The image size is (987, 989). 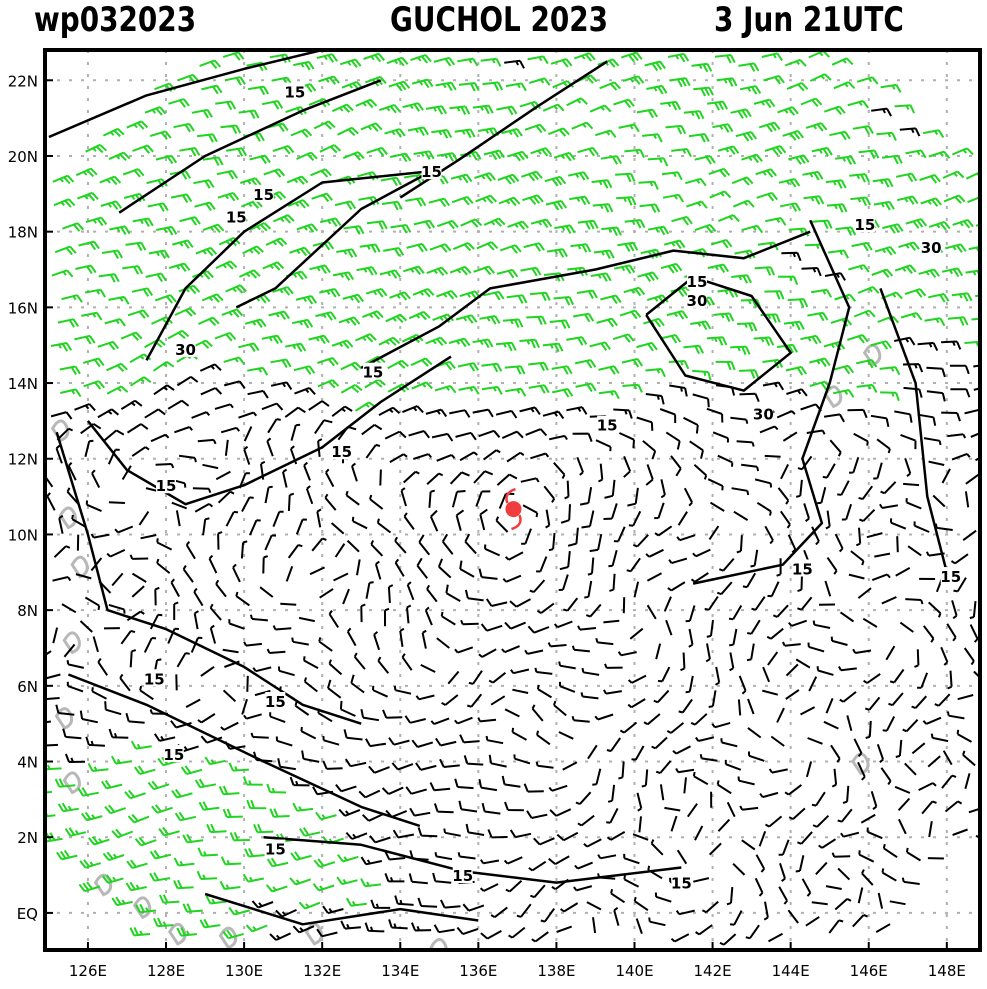 I want to click on lon-tick-label: 134E, so click(x=400, y=971).